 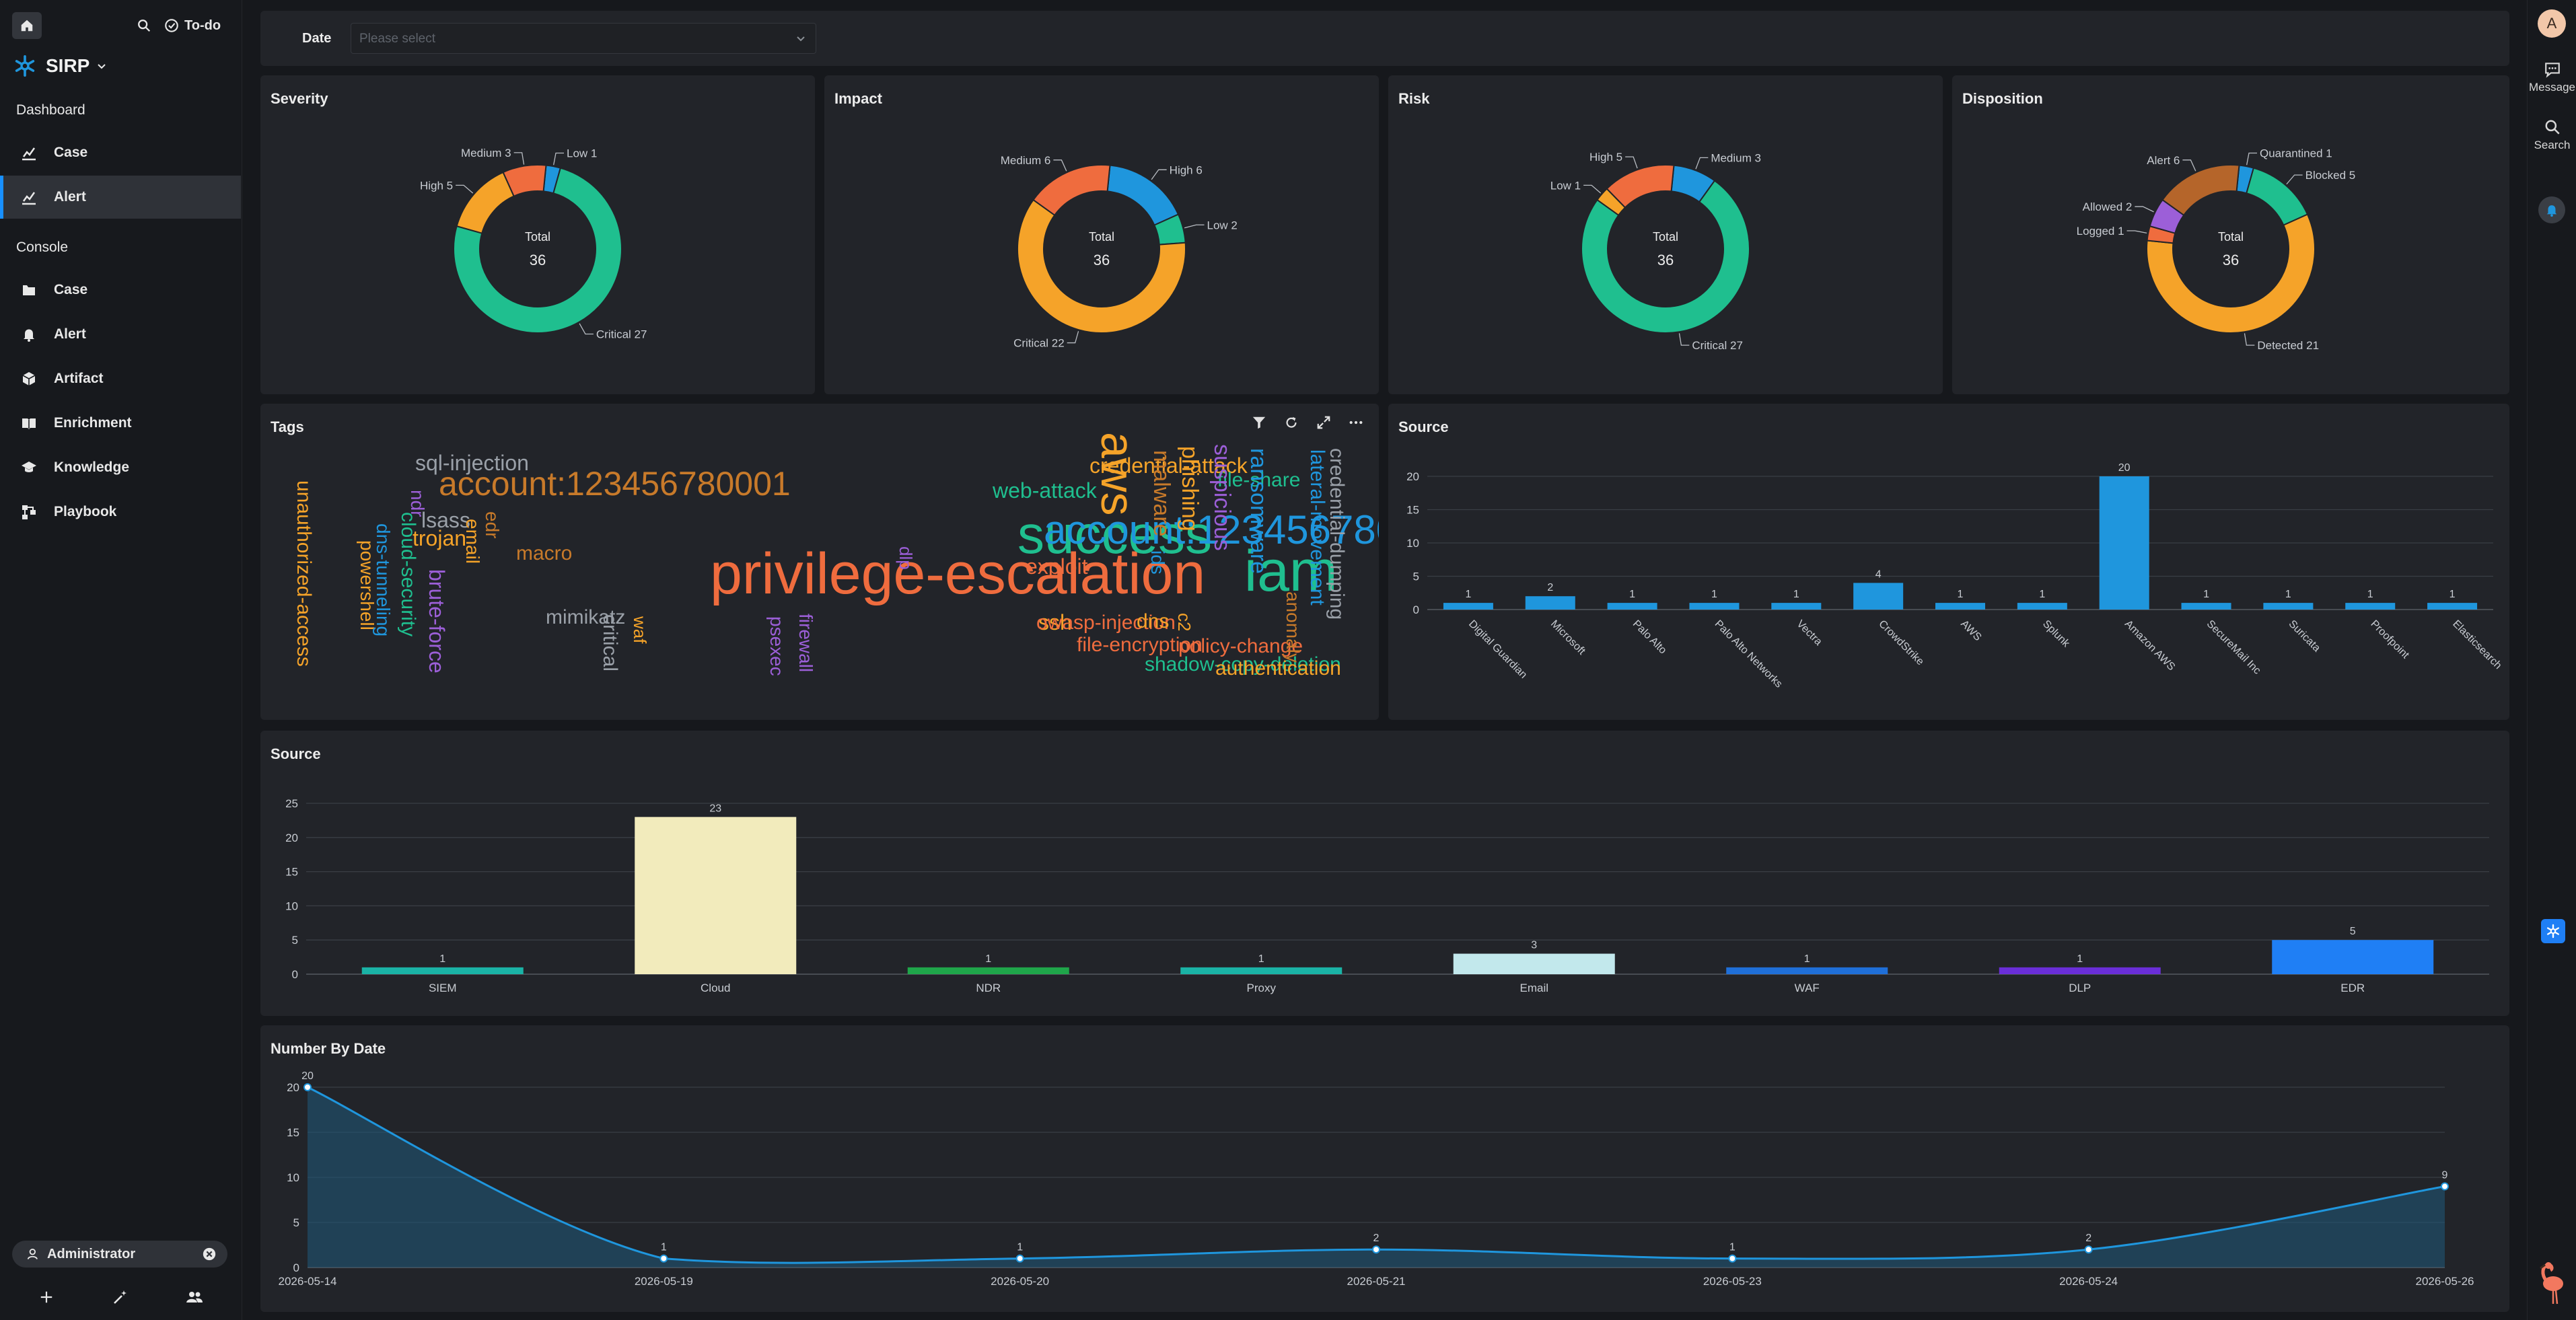 I want to click on x-tick-label: Palo Alto Networks, so click(x=1749, y=654).